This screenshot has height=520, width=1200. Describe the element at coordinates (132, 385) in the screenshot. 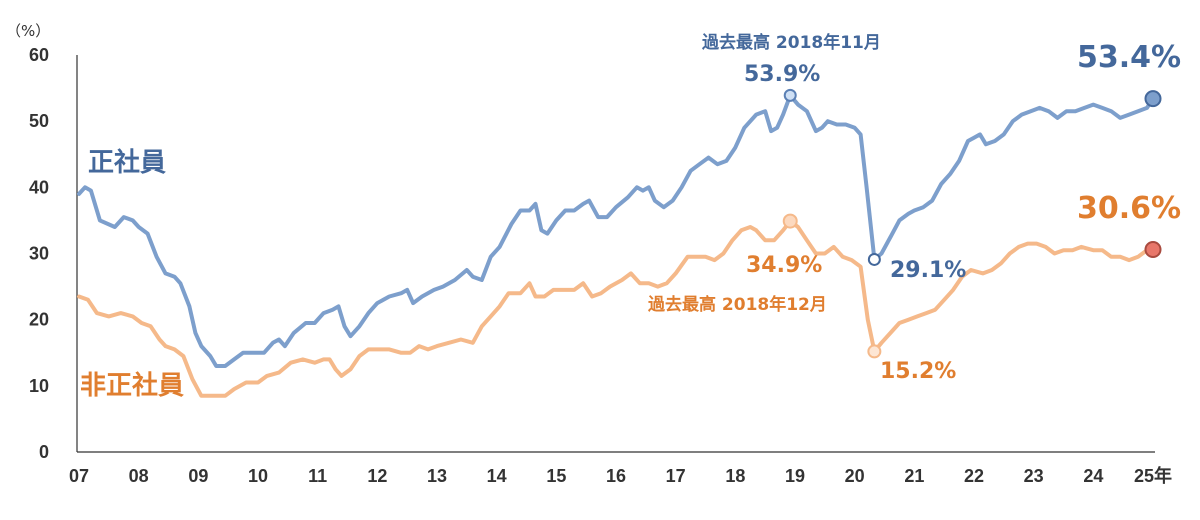

I see `series-label-nonregular: 非正社員` at that location.